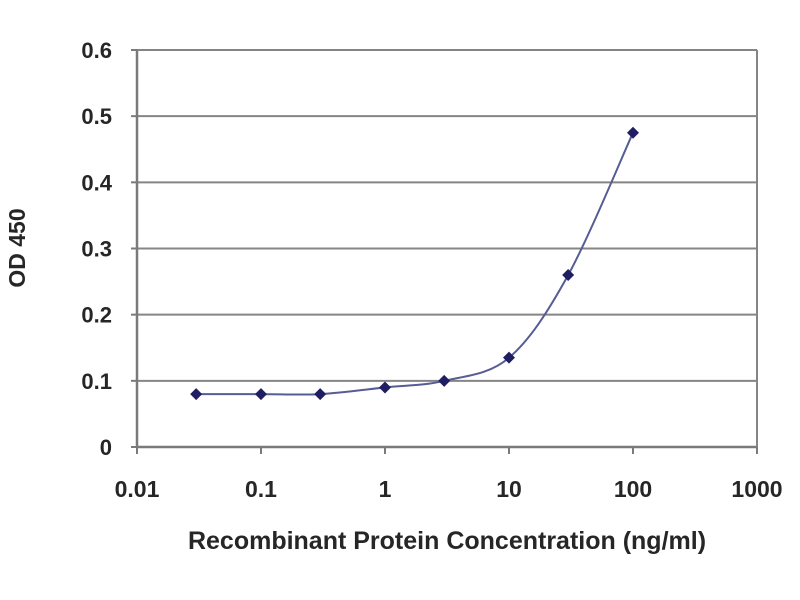 The image size is (800, 600). Describe the element at coordinates (106, 447) in the screenshot. I see `y-tick-label: 0` at that location.